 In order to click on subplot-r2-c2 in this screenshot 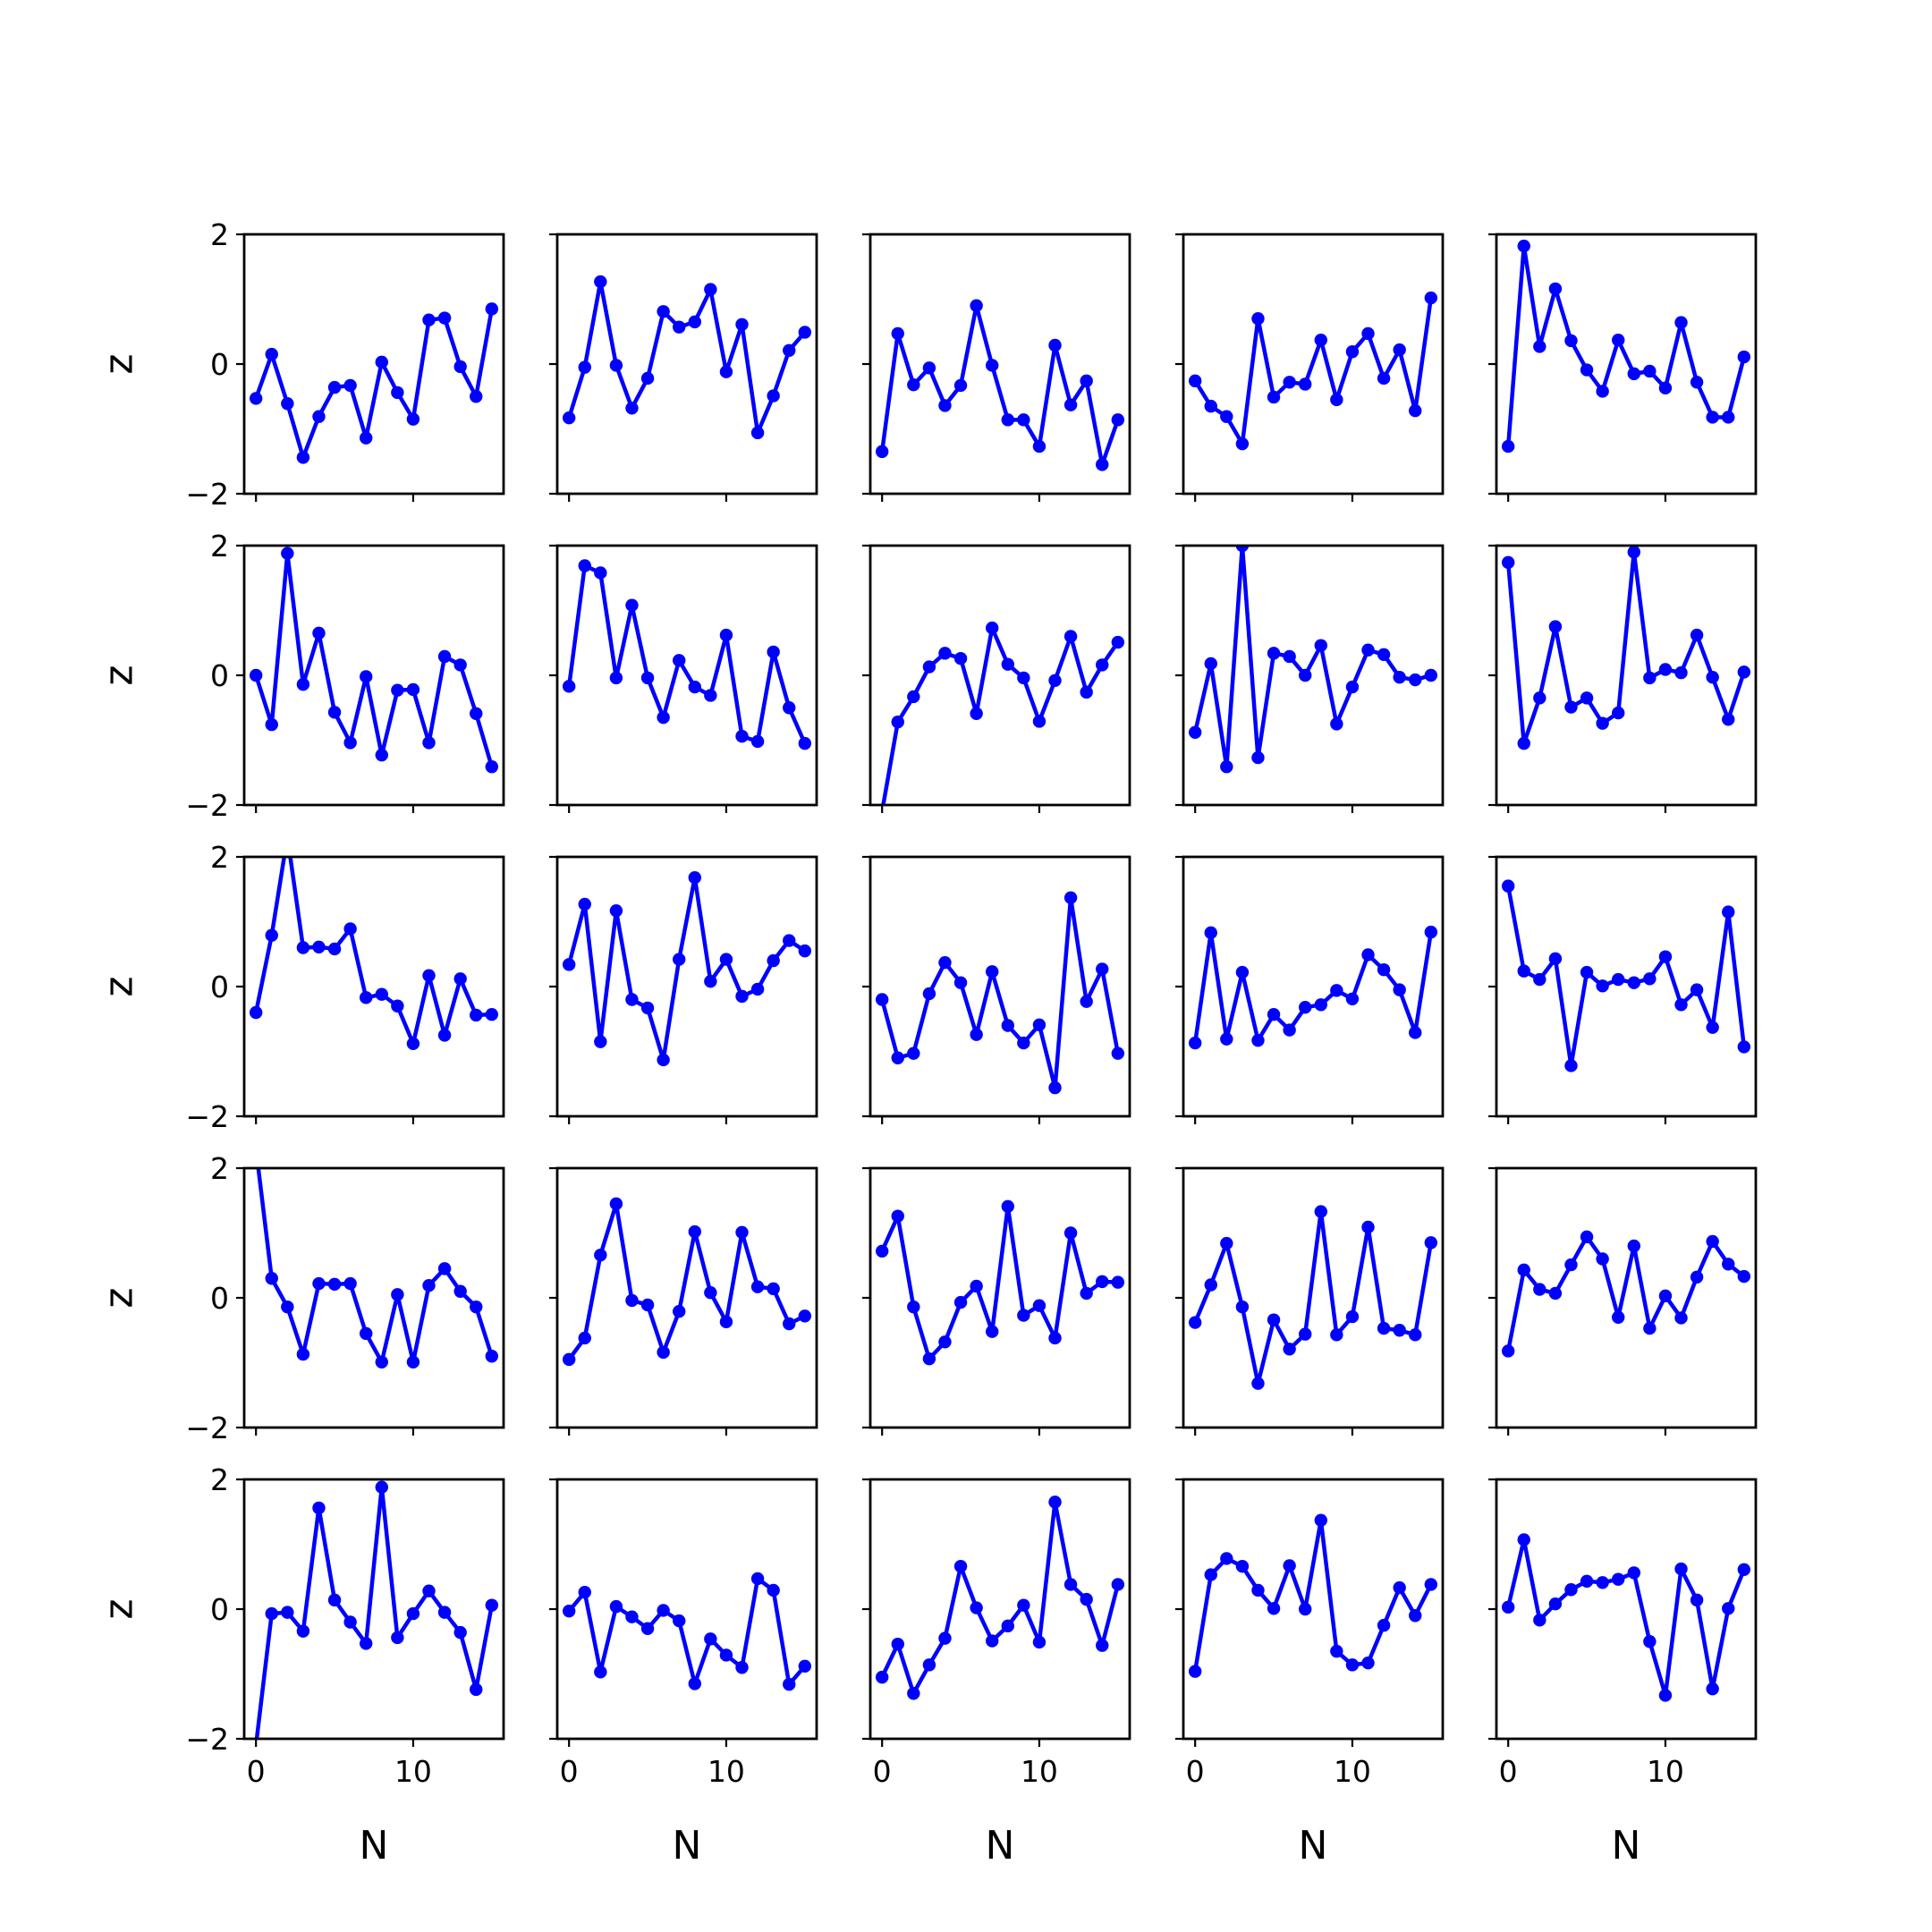, I will do `click(683, 678)`.